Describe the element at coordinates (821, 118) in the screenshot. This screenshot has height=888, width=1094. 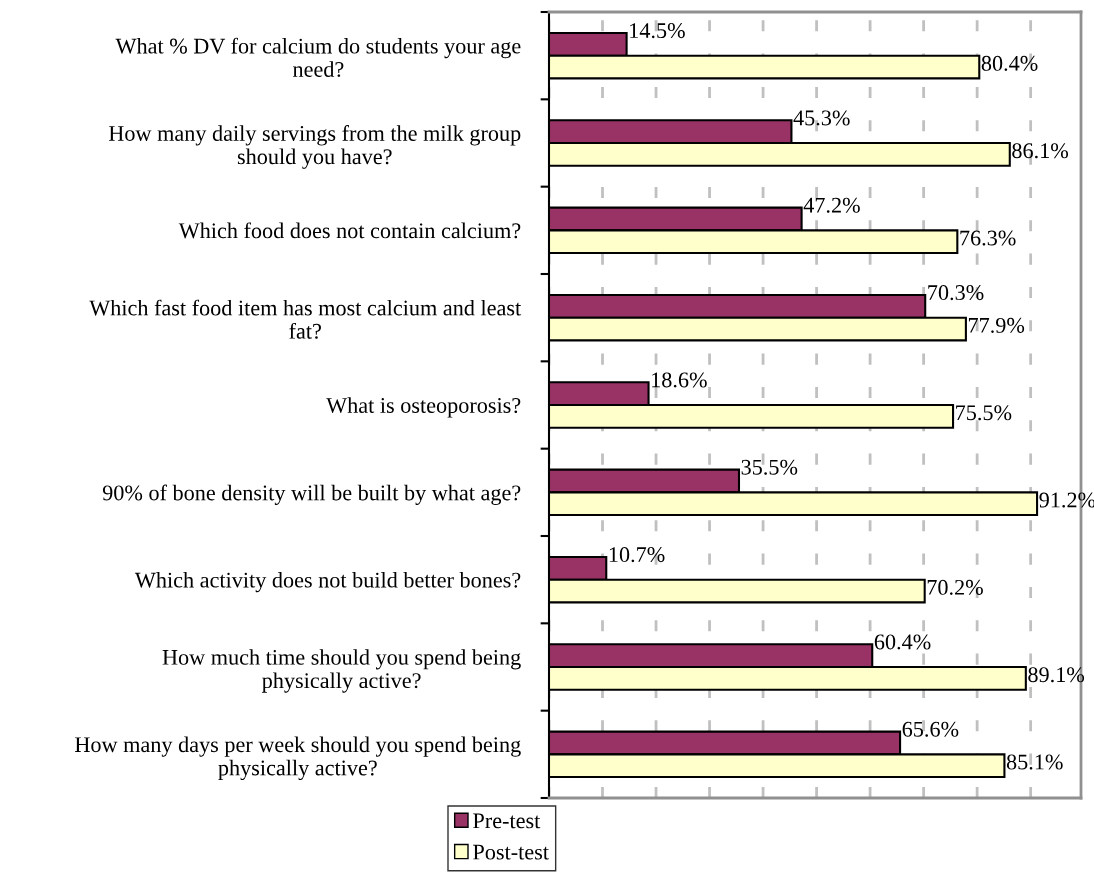
I see `data-label: 45.3%` at that location.